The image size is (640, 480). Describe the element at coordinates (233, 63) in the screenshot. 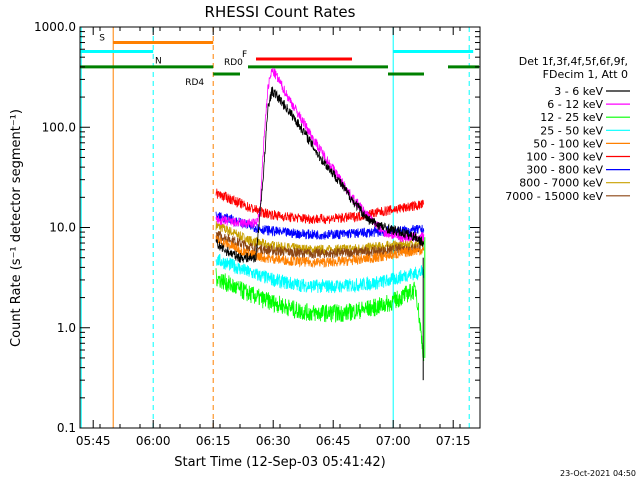

I see `flag-label-5: RD0` at that location.